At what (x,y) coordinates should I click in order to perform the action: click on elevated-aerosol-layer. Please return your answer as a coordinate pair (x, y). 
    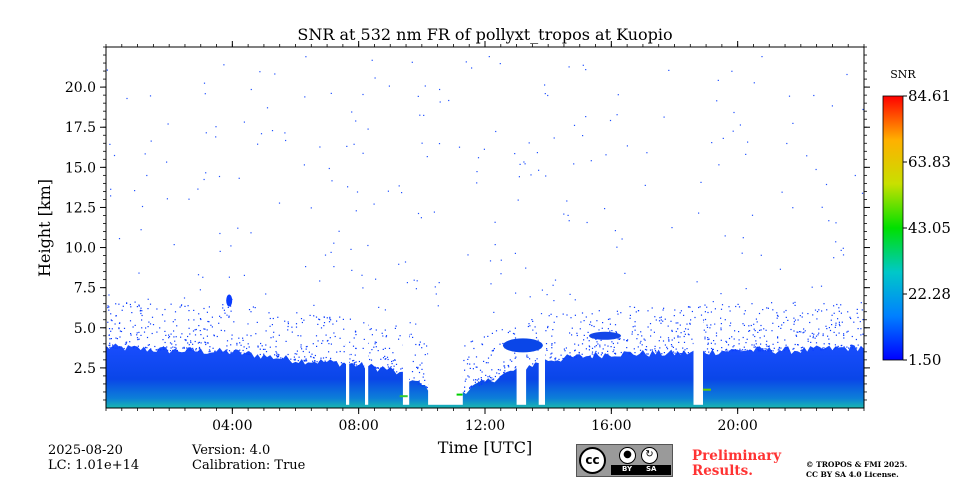
    Looking at the image, I should click on (605, 335).